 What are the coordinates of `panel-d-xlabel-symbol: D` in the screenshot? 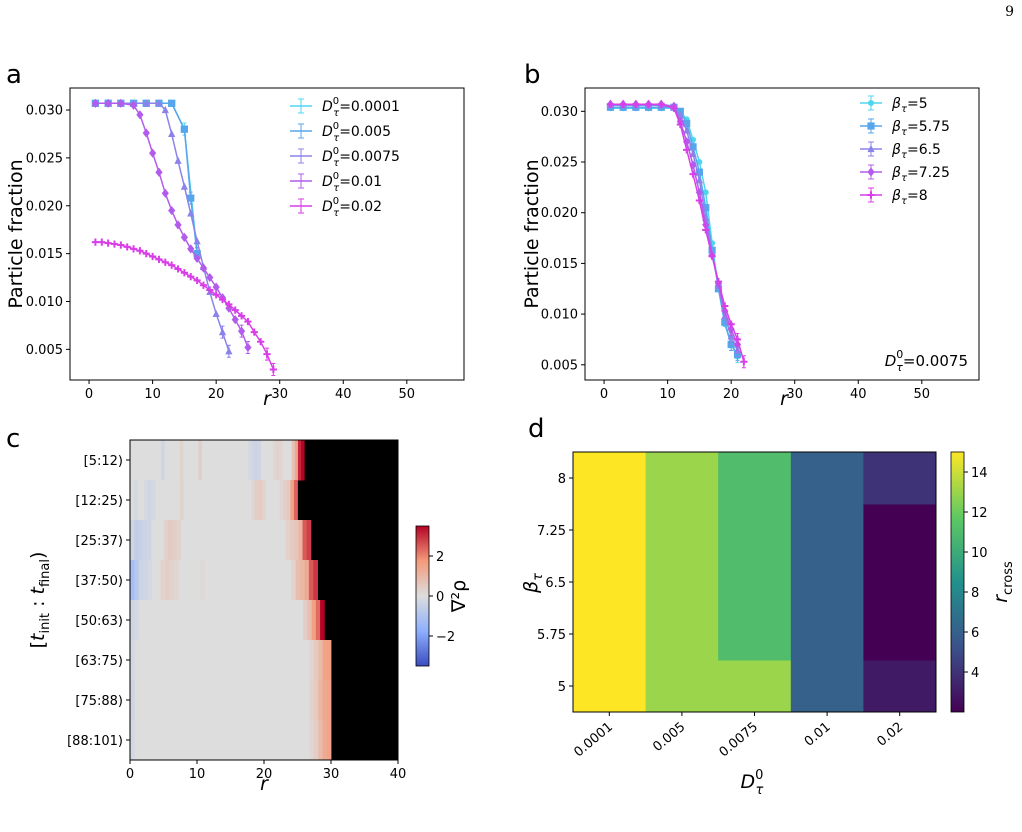 It's located at (748, 782).